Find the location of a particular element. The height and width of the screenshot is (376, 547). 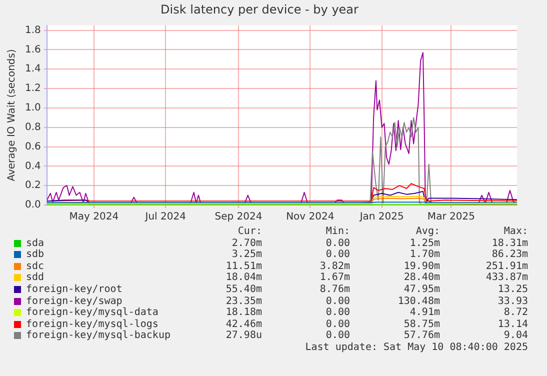

text: 4.91m is located at coordinates (425, 312).